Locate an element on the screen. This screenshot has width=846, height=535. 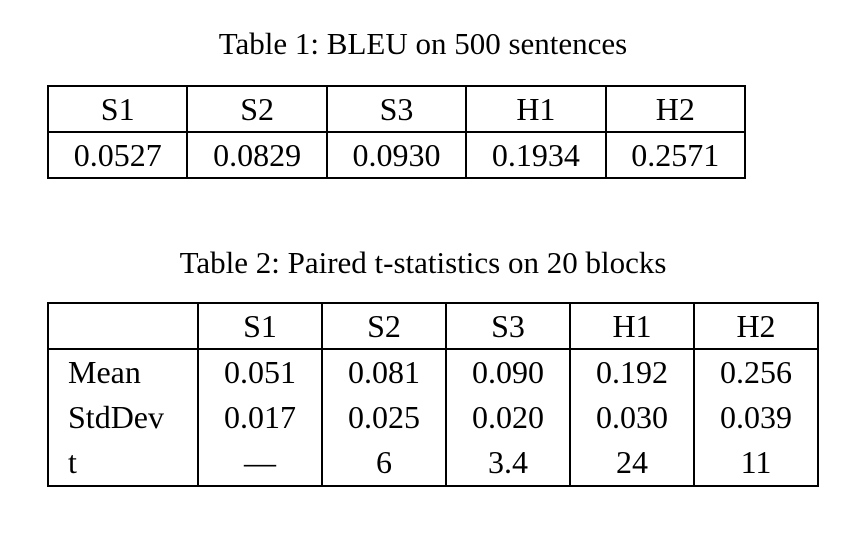
row: 0.0527 0.0829 0.0930 0.1934 0.2571 is located at coordinates (396, 155).